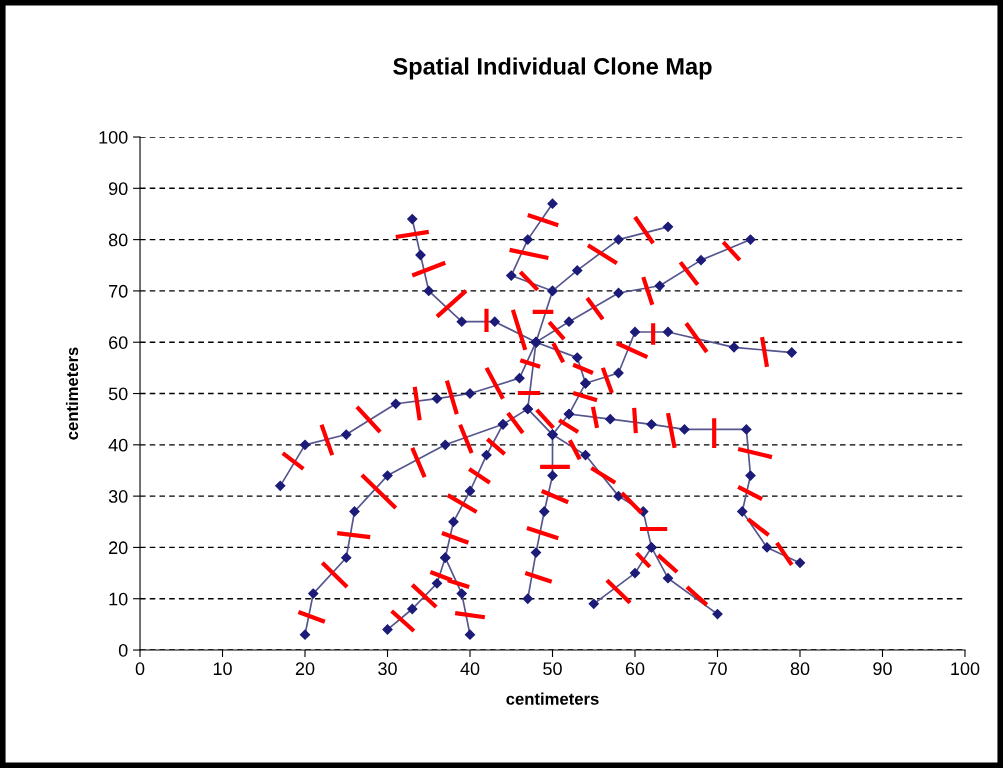  Describe the element at coordinates (72, 393) in the screenshot. I see `y-axis-title: centimeters` at that location.